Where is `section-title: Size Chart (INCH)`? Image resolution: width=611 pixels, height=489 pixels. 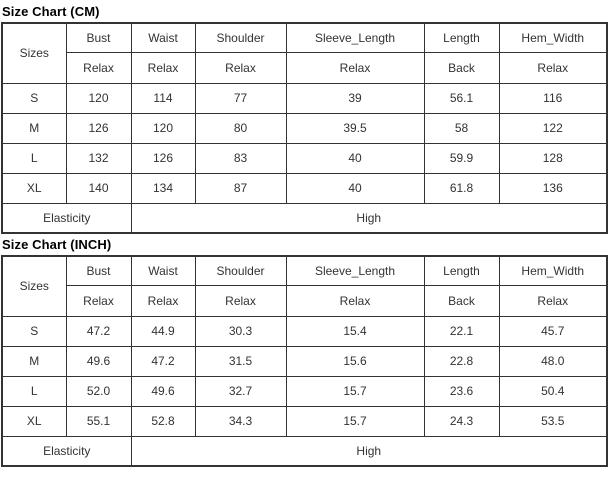
section-title: Size Chart (INCH) is located at coordinates (57, 244).